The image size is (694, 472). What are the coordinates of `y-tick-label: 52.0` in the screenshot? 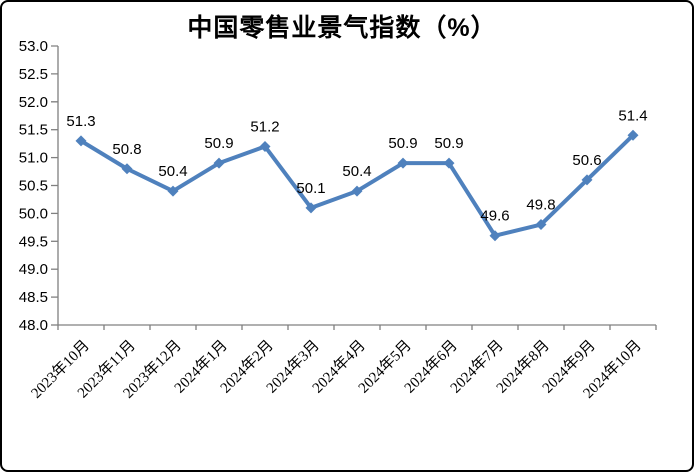 It's located at (33, 102).